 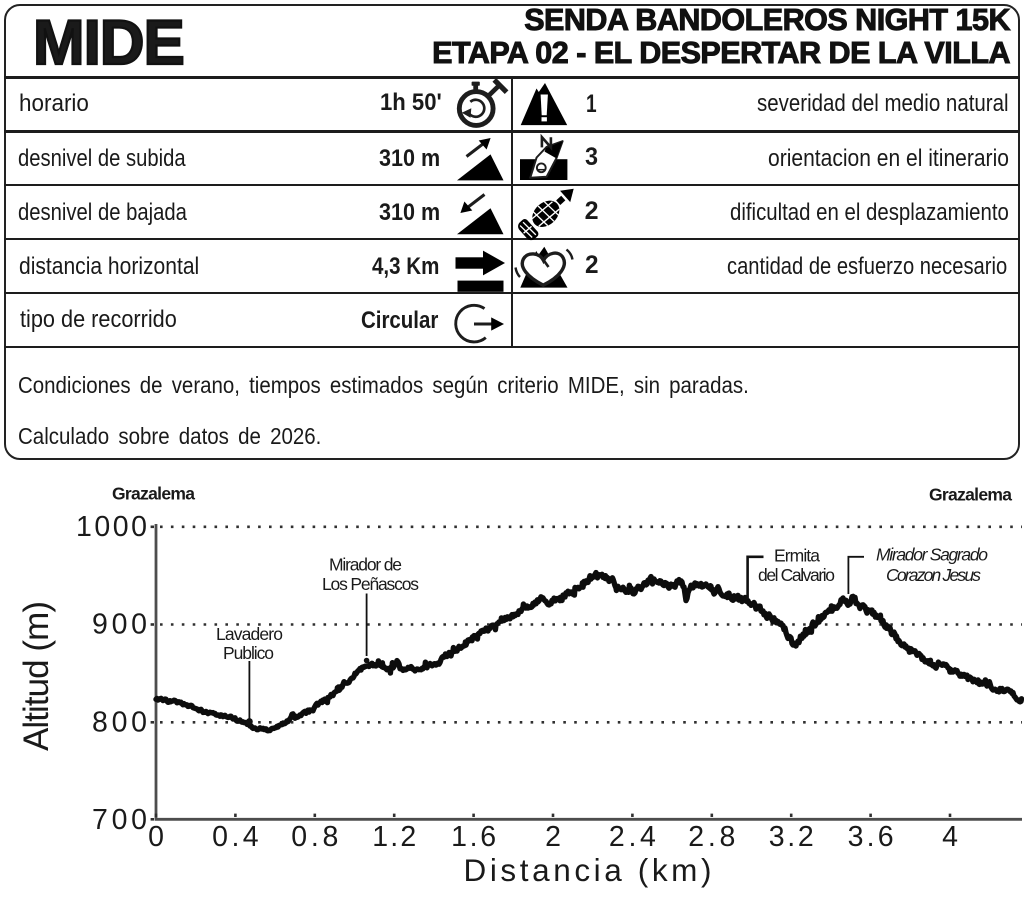 I want to click on svg-text: 0, so click(x=156, y=837).